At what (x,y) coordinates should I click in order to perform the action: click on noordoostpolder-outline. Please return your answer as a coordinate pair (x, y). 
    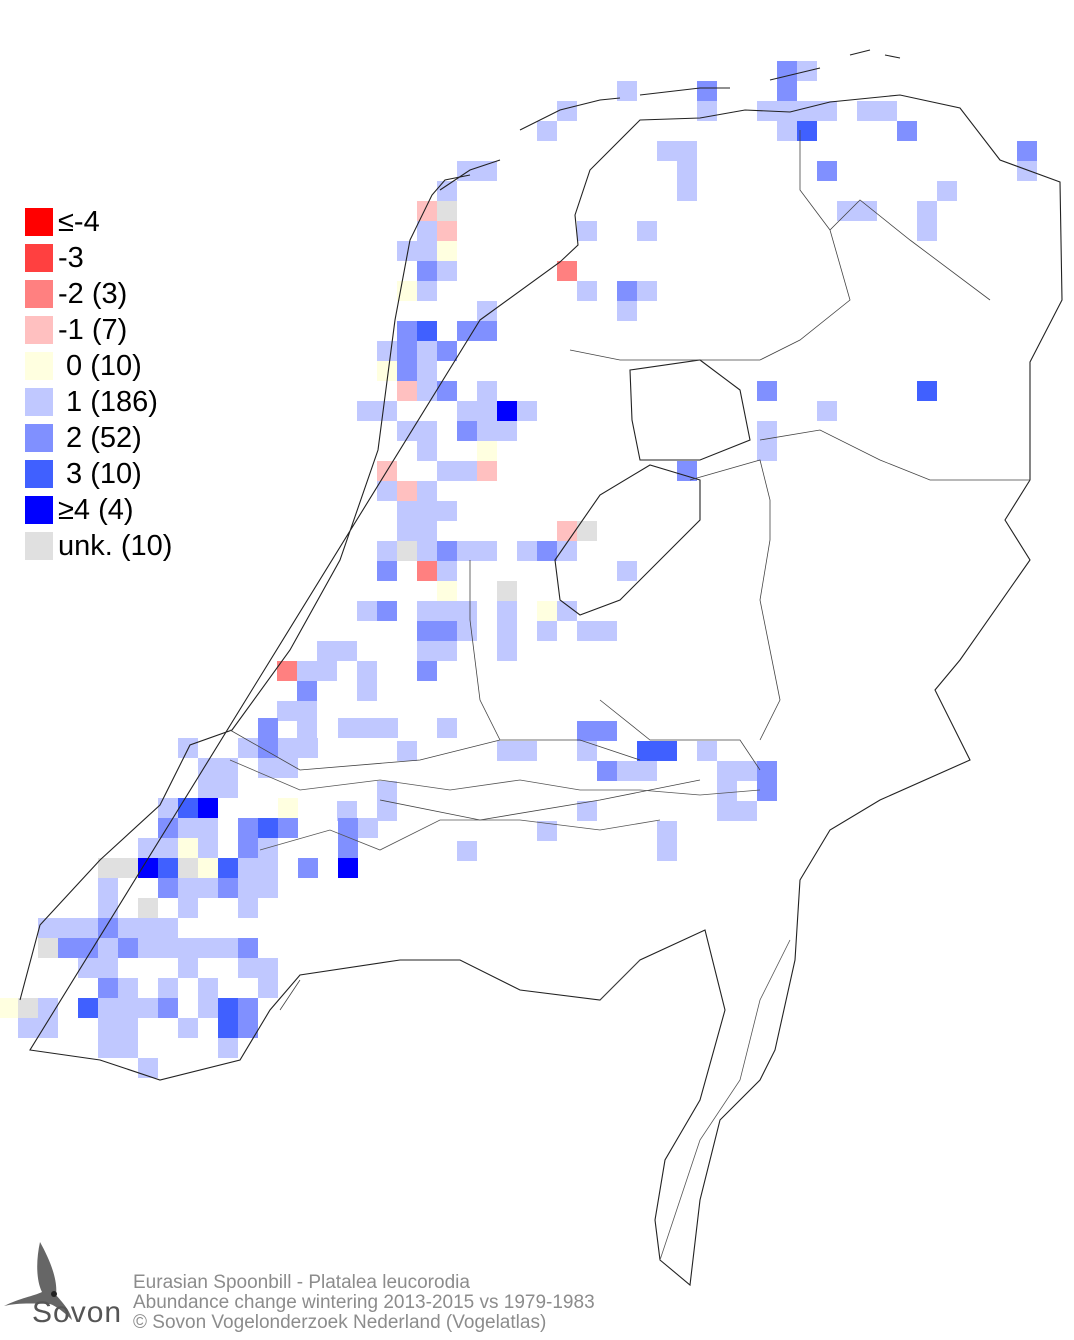
    Looking at the image, I should click on (690, 410).